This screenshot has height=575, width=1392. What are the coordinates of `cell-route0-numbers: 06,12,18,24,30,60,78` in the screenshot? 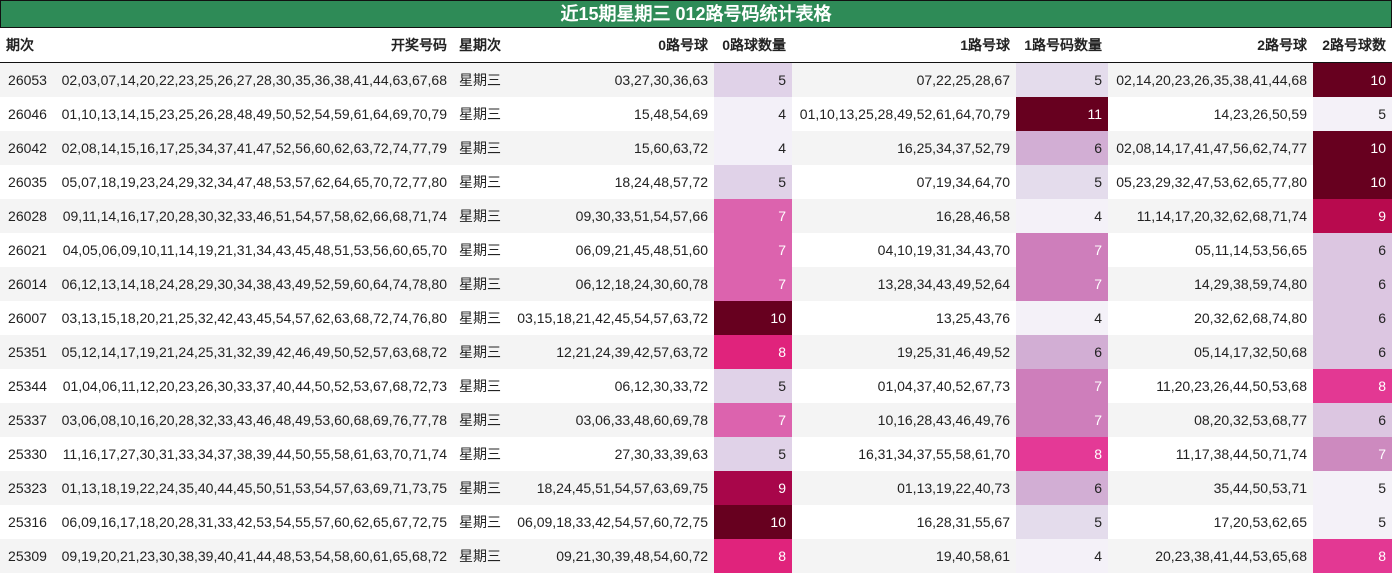 It's located at (612, 284).